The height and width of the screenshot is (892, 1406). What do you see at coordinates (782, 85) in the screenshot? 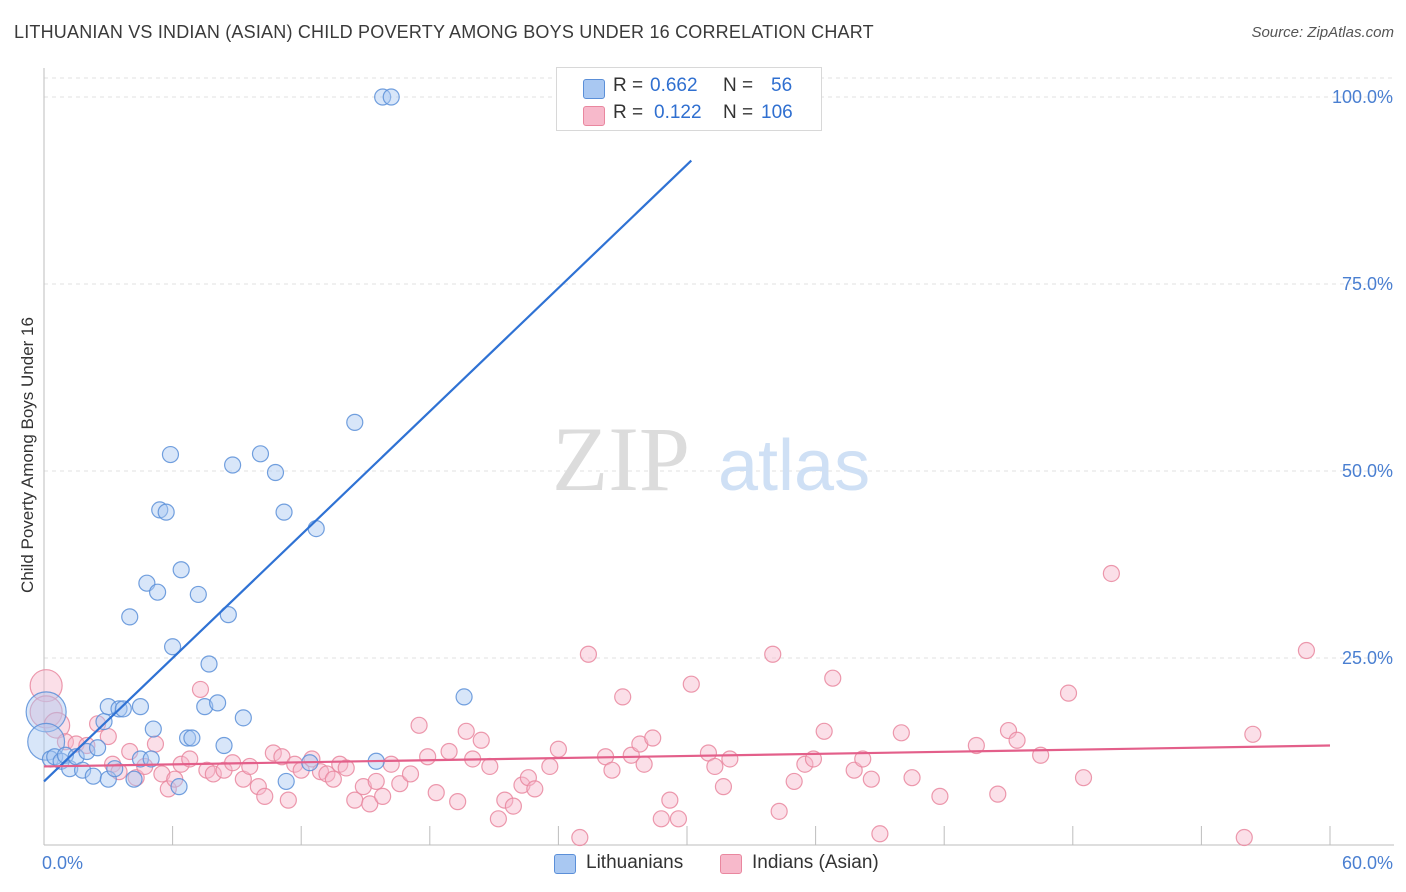
I see `n-value: 56` at bounding box center [782, 85].